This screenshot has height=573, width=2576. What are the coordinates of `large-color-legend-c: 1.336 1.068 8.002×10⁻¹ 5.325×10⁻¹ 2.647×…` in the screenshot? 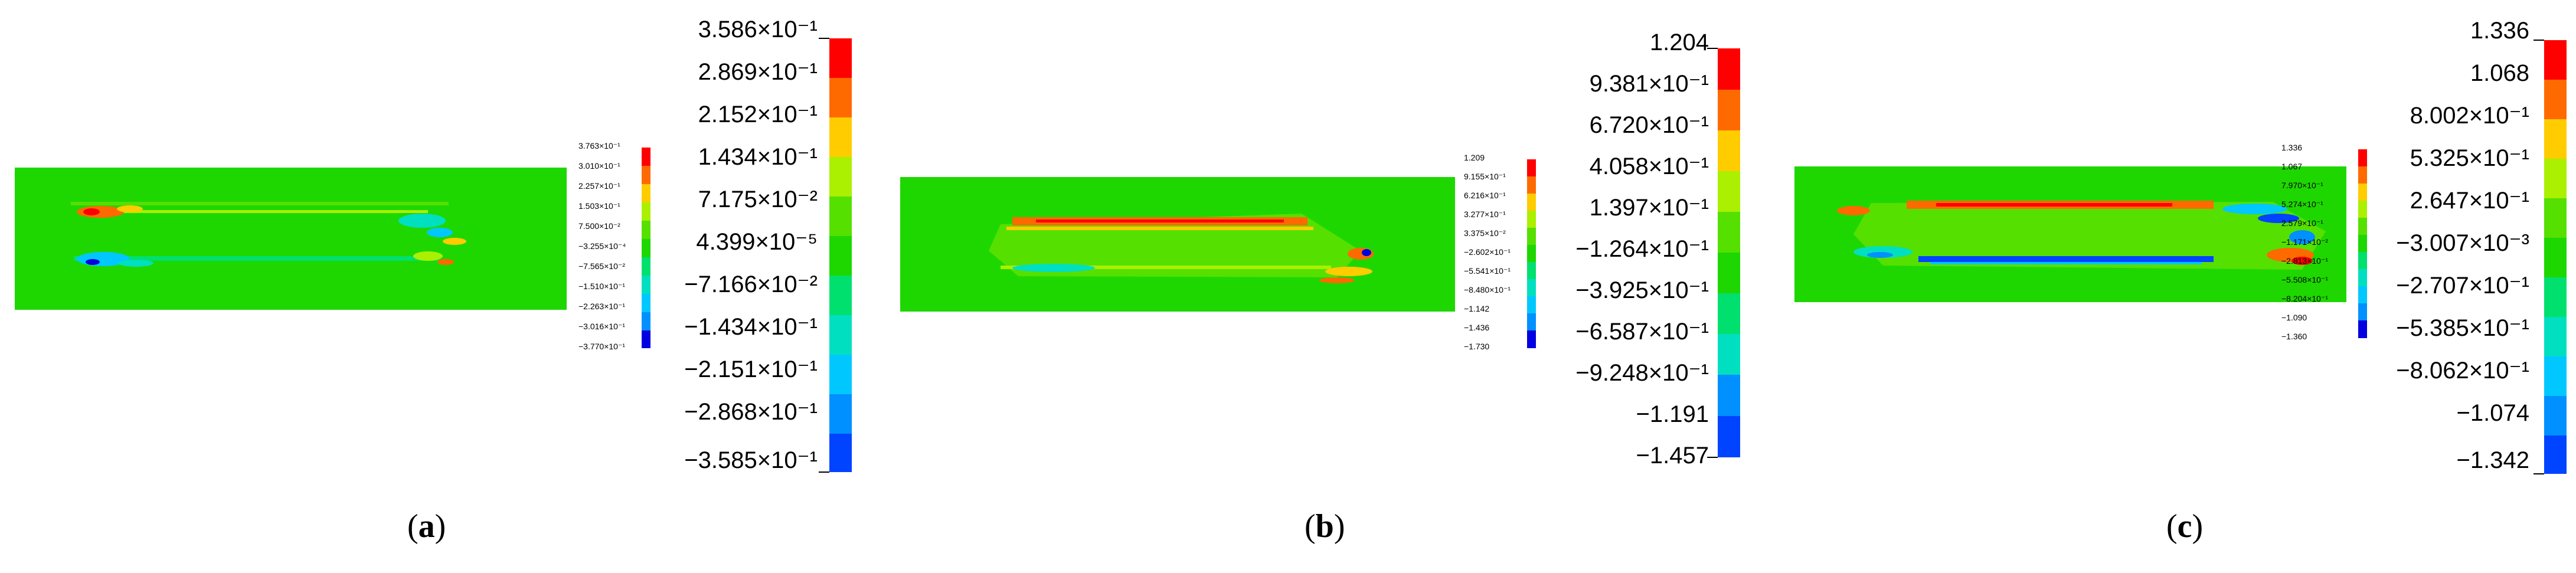 It's located at (2472, 245).